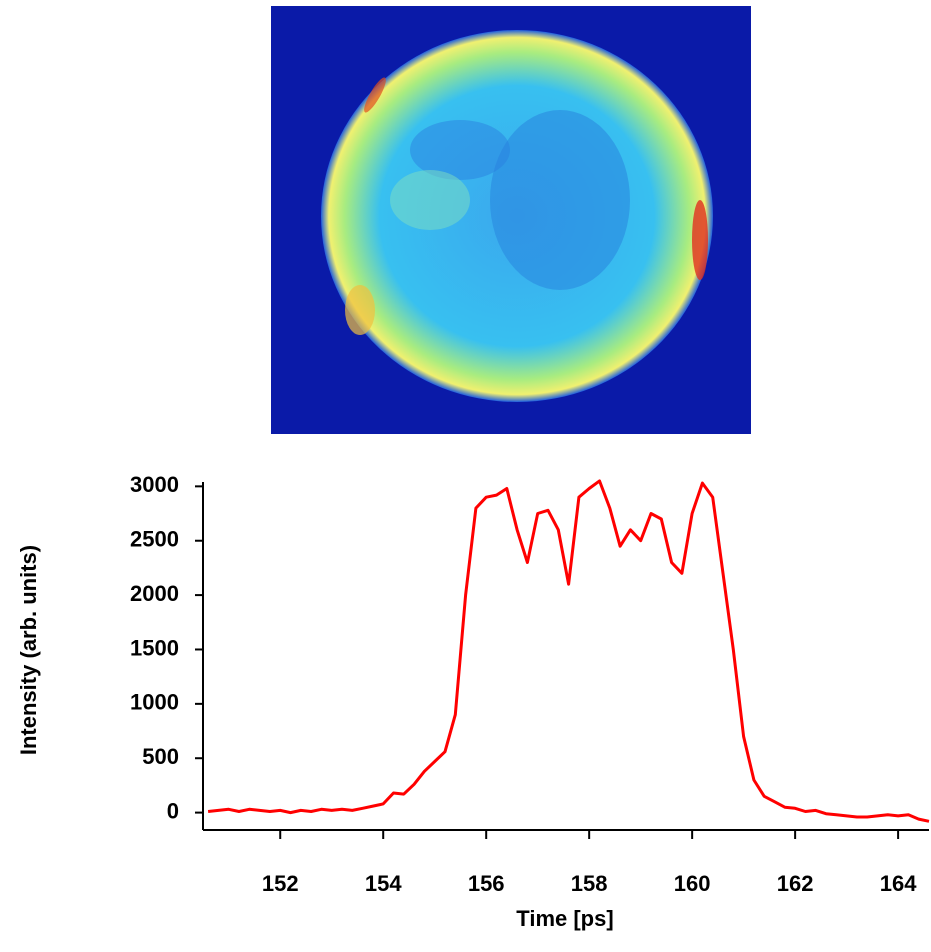 This screenshot has width=931, height=952. What do you see at coordinates (154, 484) in the screenshot?
I see `y-tick-label: 3000` at bounding box center [154, 484].